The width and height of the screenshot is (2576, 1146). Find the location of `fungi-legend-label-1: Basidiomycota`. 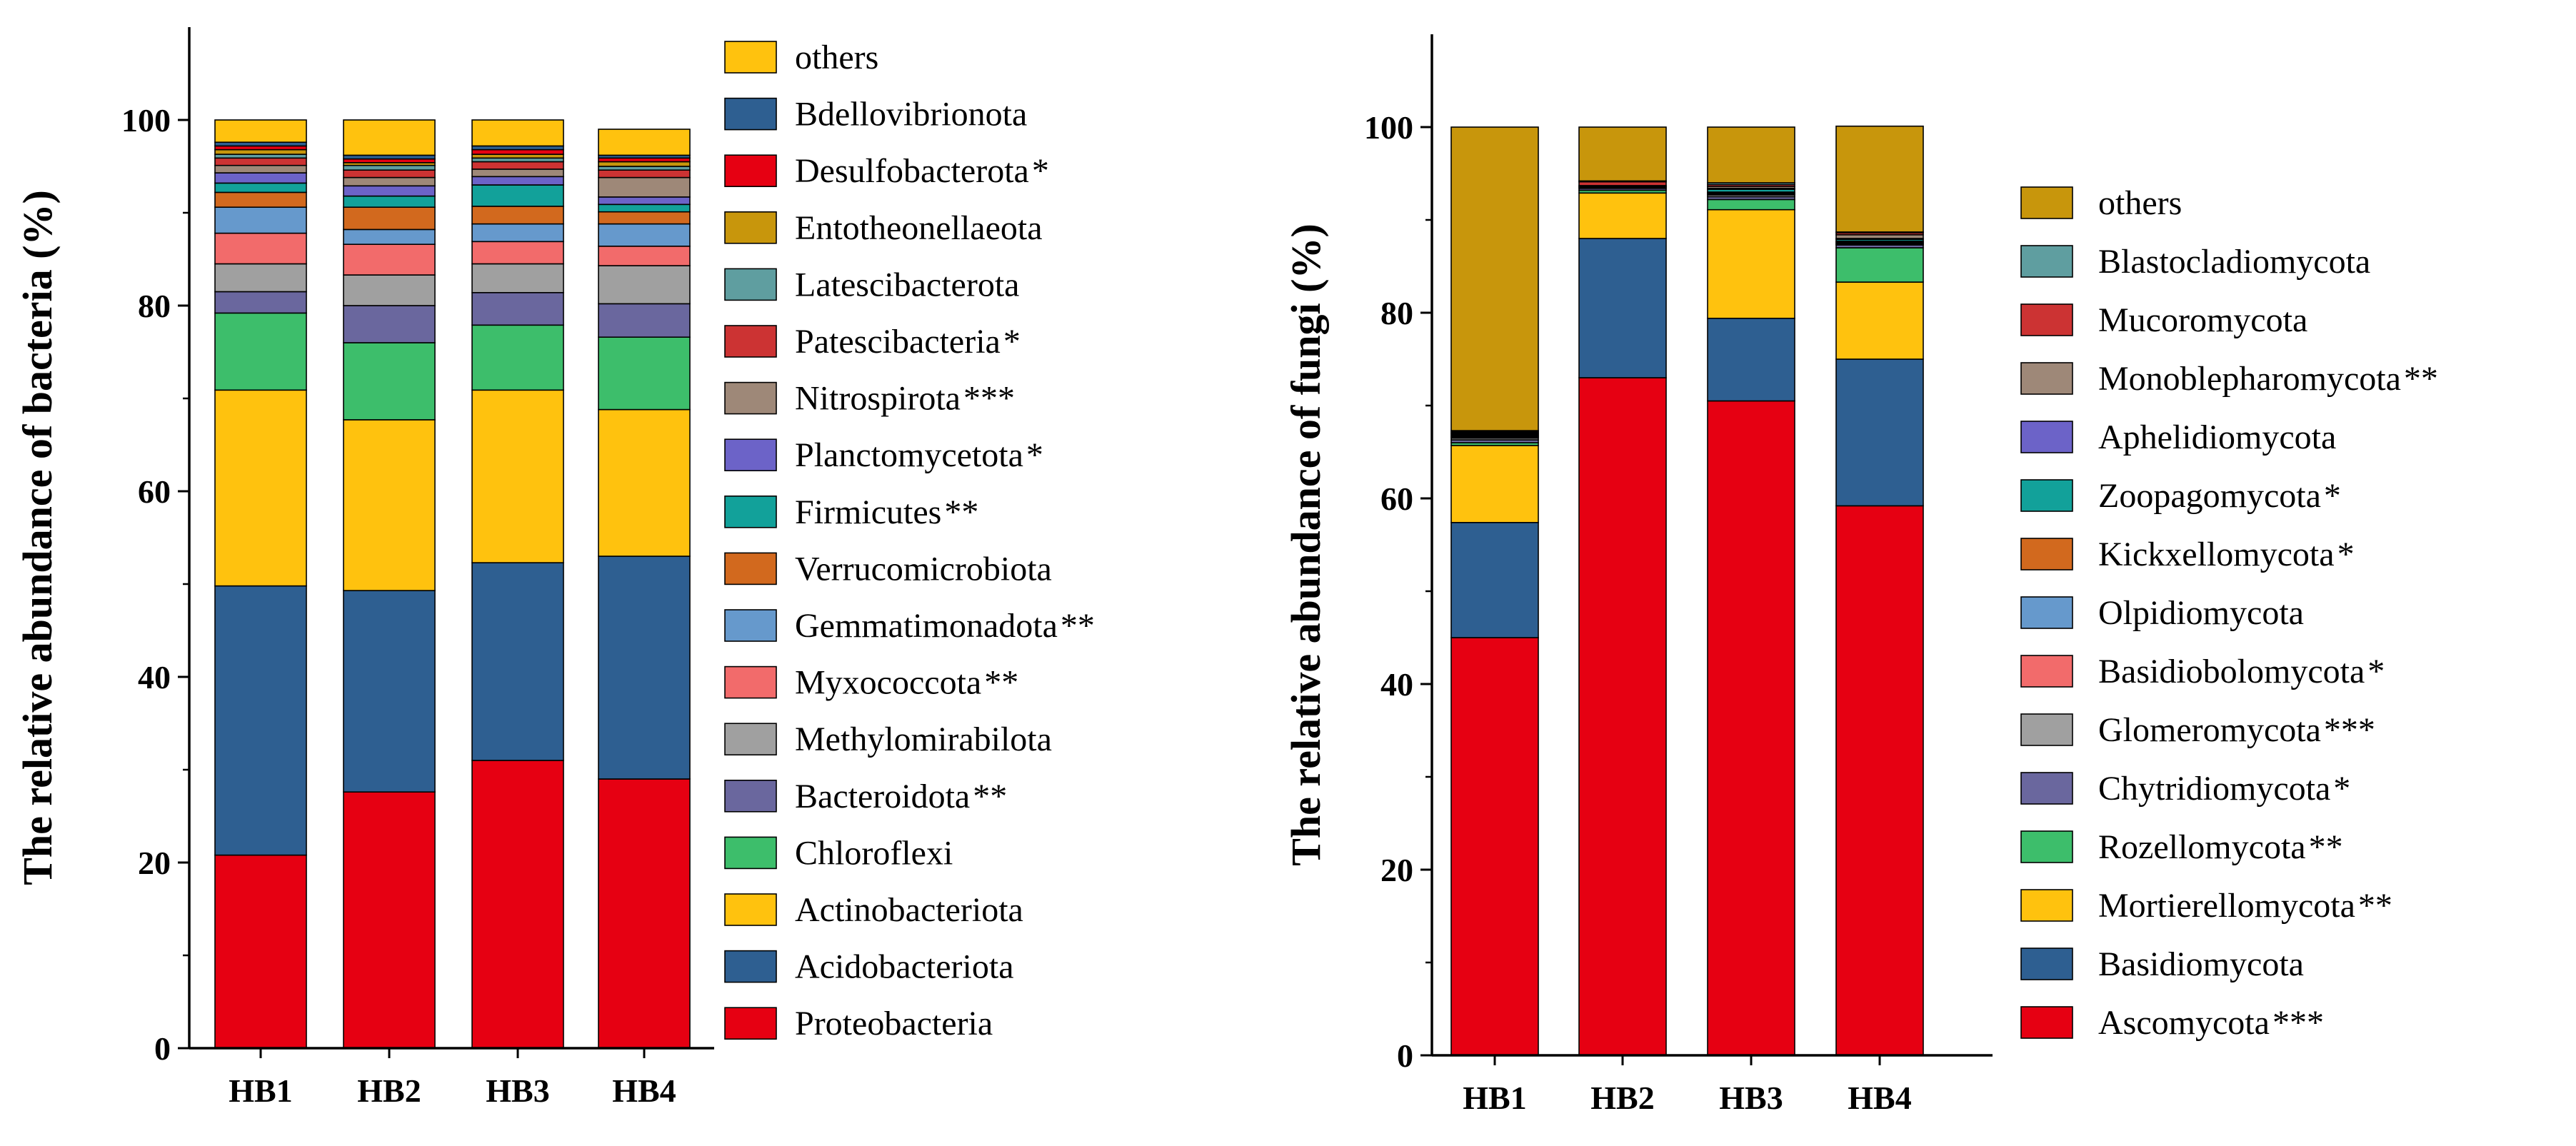

fungi-legend-label-1: Basidiomycota is located at coordinates (2201, 964).